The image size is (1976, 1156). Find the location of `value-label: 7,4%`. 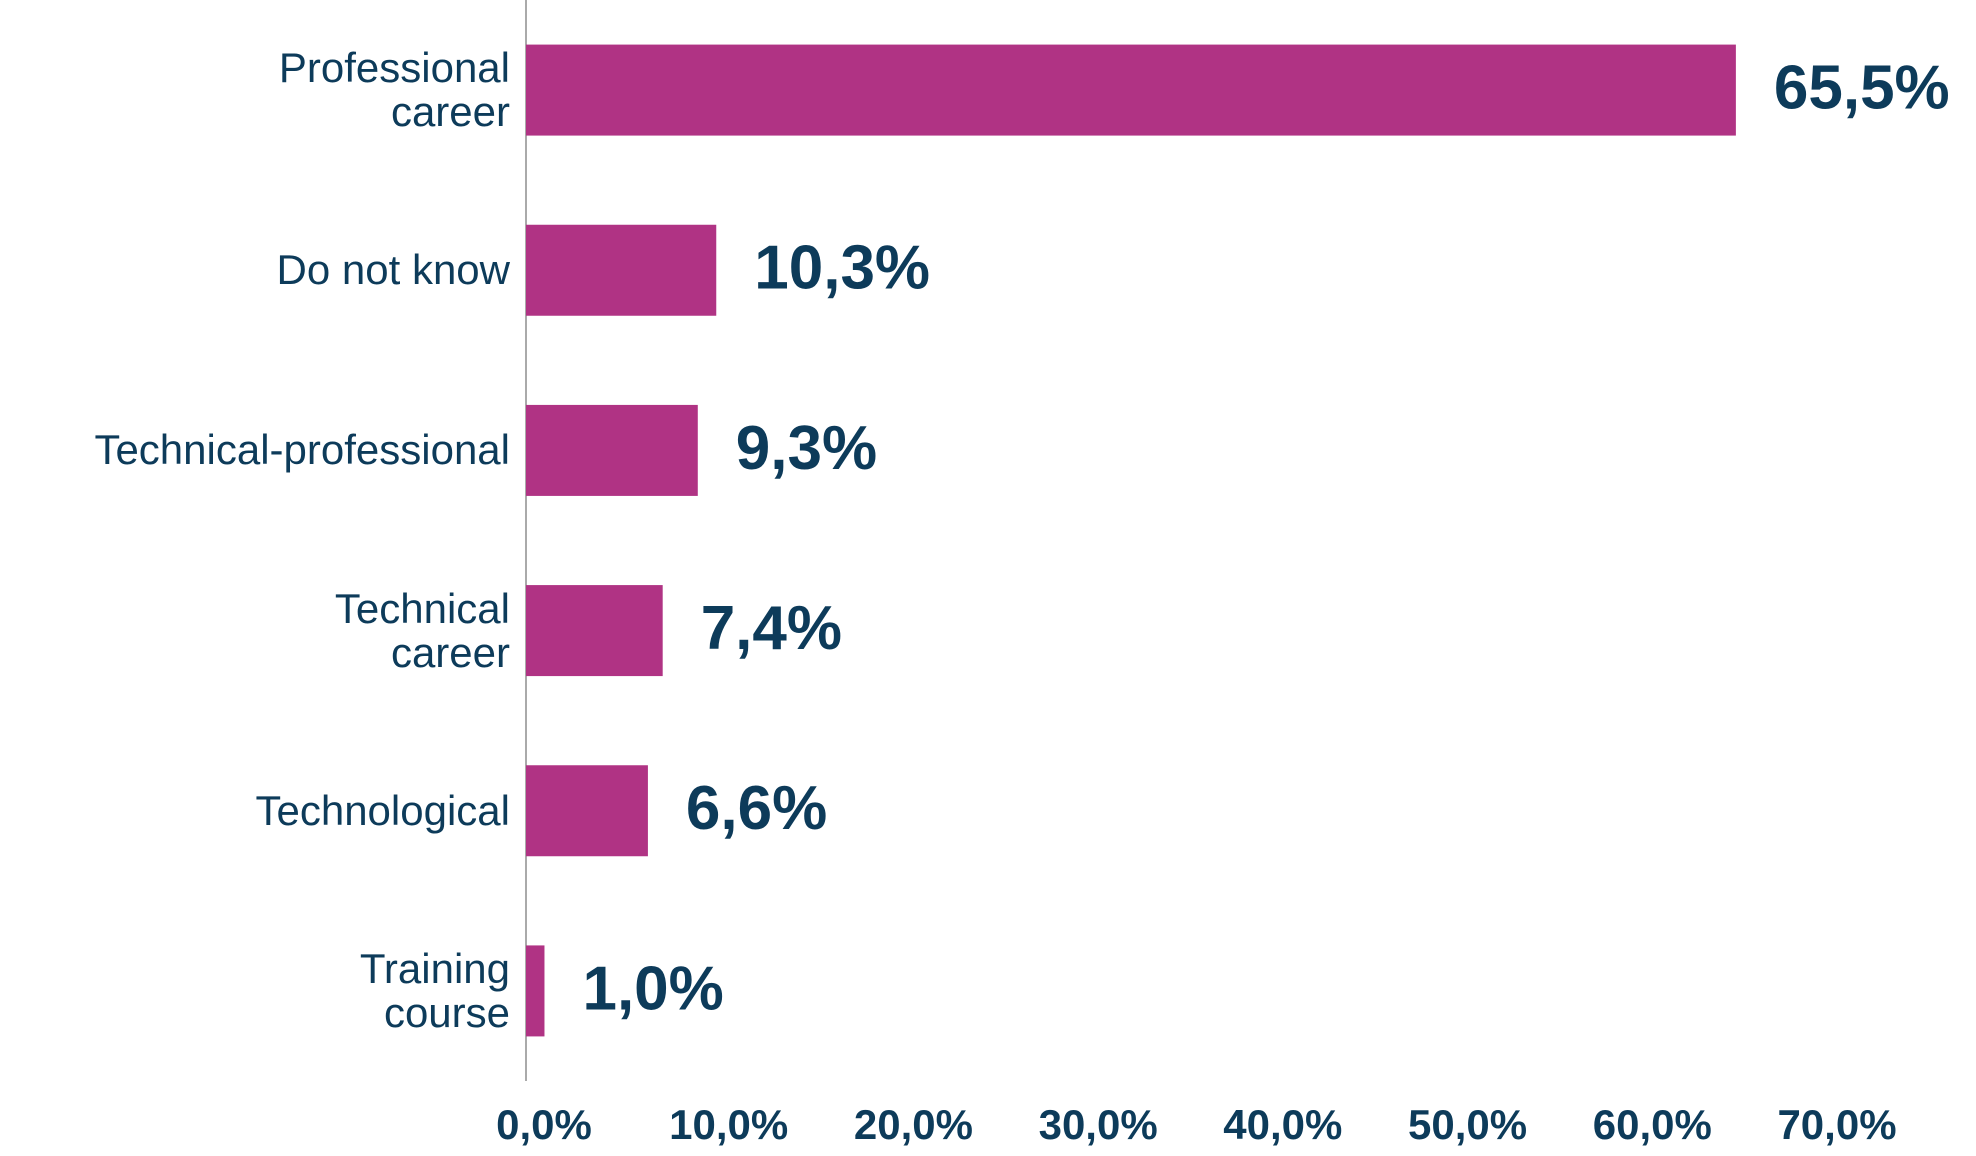

value-label: 7,4% is located at coordinates (771, 628).